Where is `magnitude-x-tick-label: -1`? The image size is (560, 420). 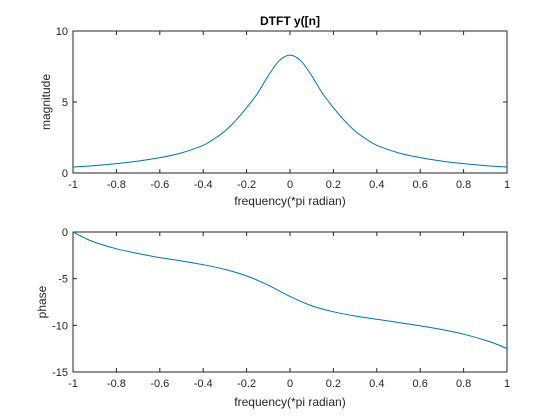 magnitude-x-tick-label: -1 is located at coordinates (73, 185).